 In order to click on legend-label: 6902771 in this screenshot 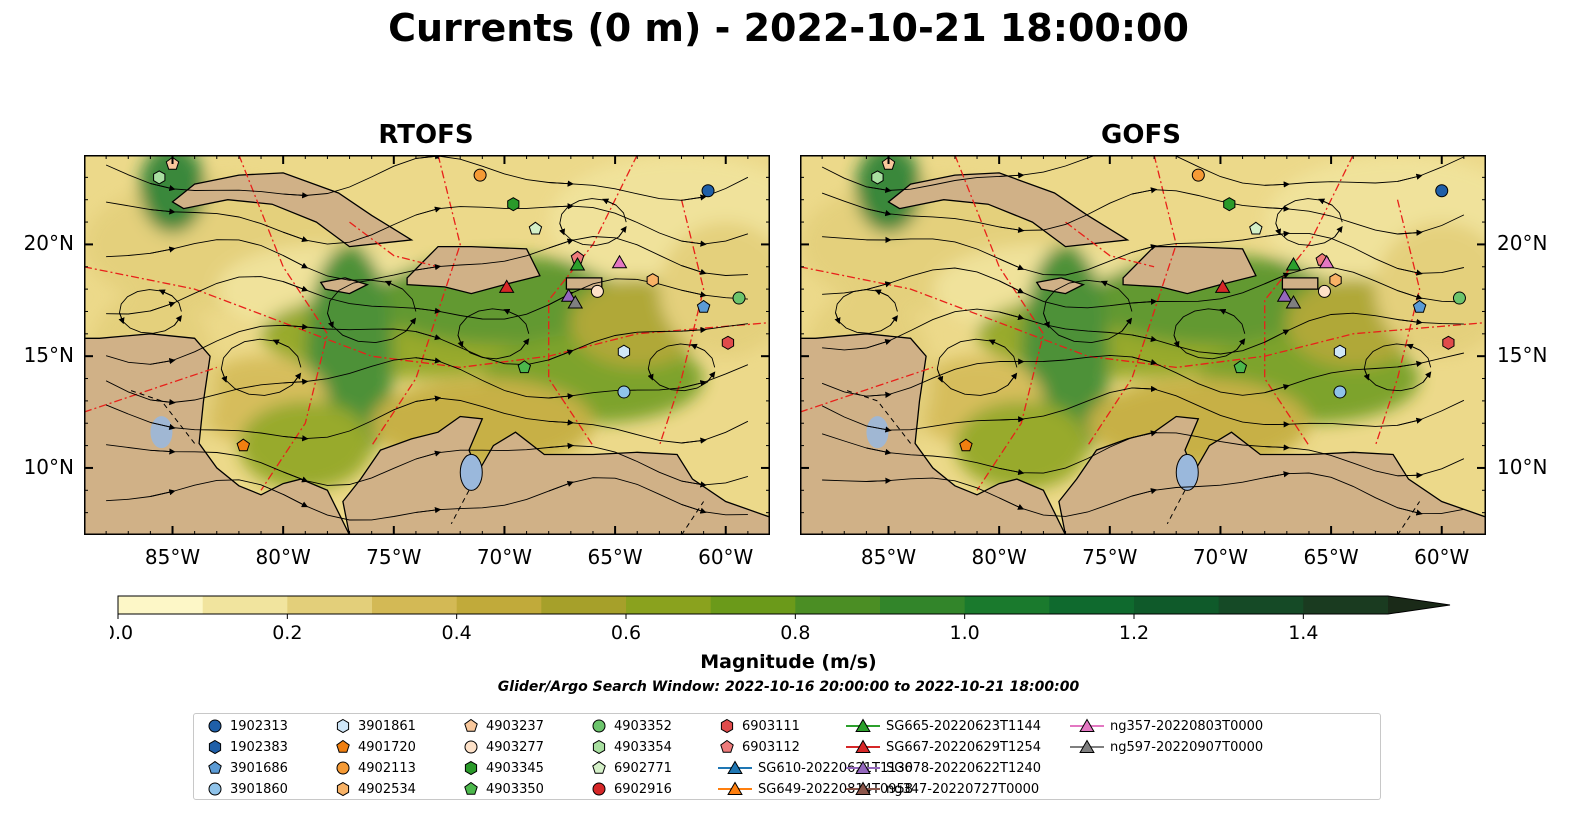, I will do `click(643, 768)`.